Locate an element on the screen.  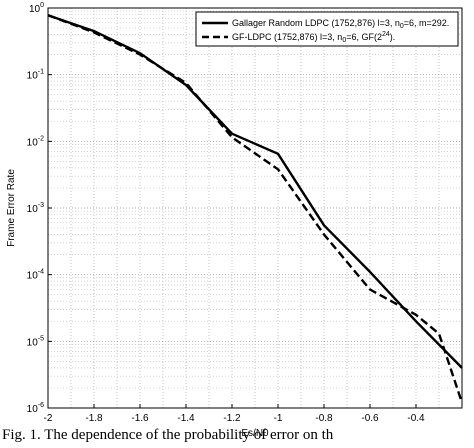
y-tick-exponent: -1 is located at coordinates (41, 72).